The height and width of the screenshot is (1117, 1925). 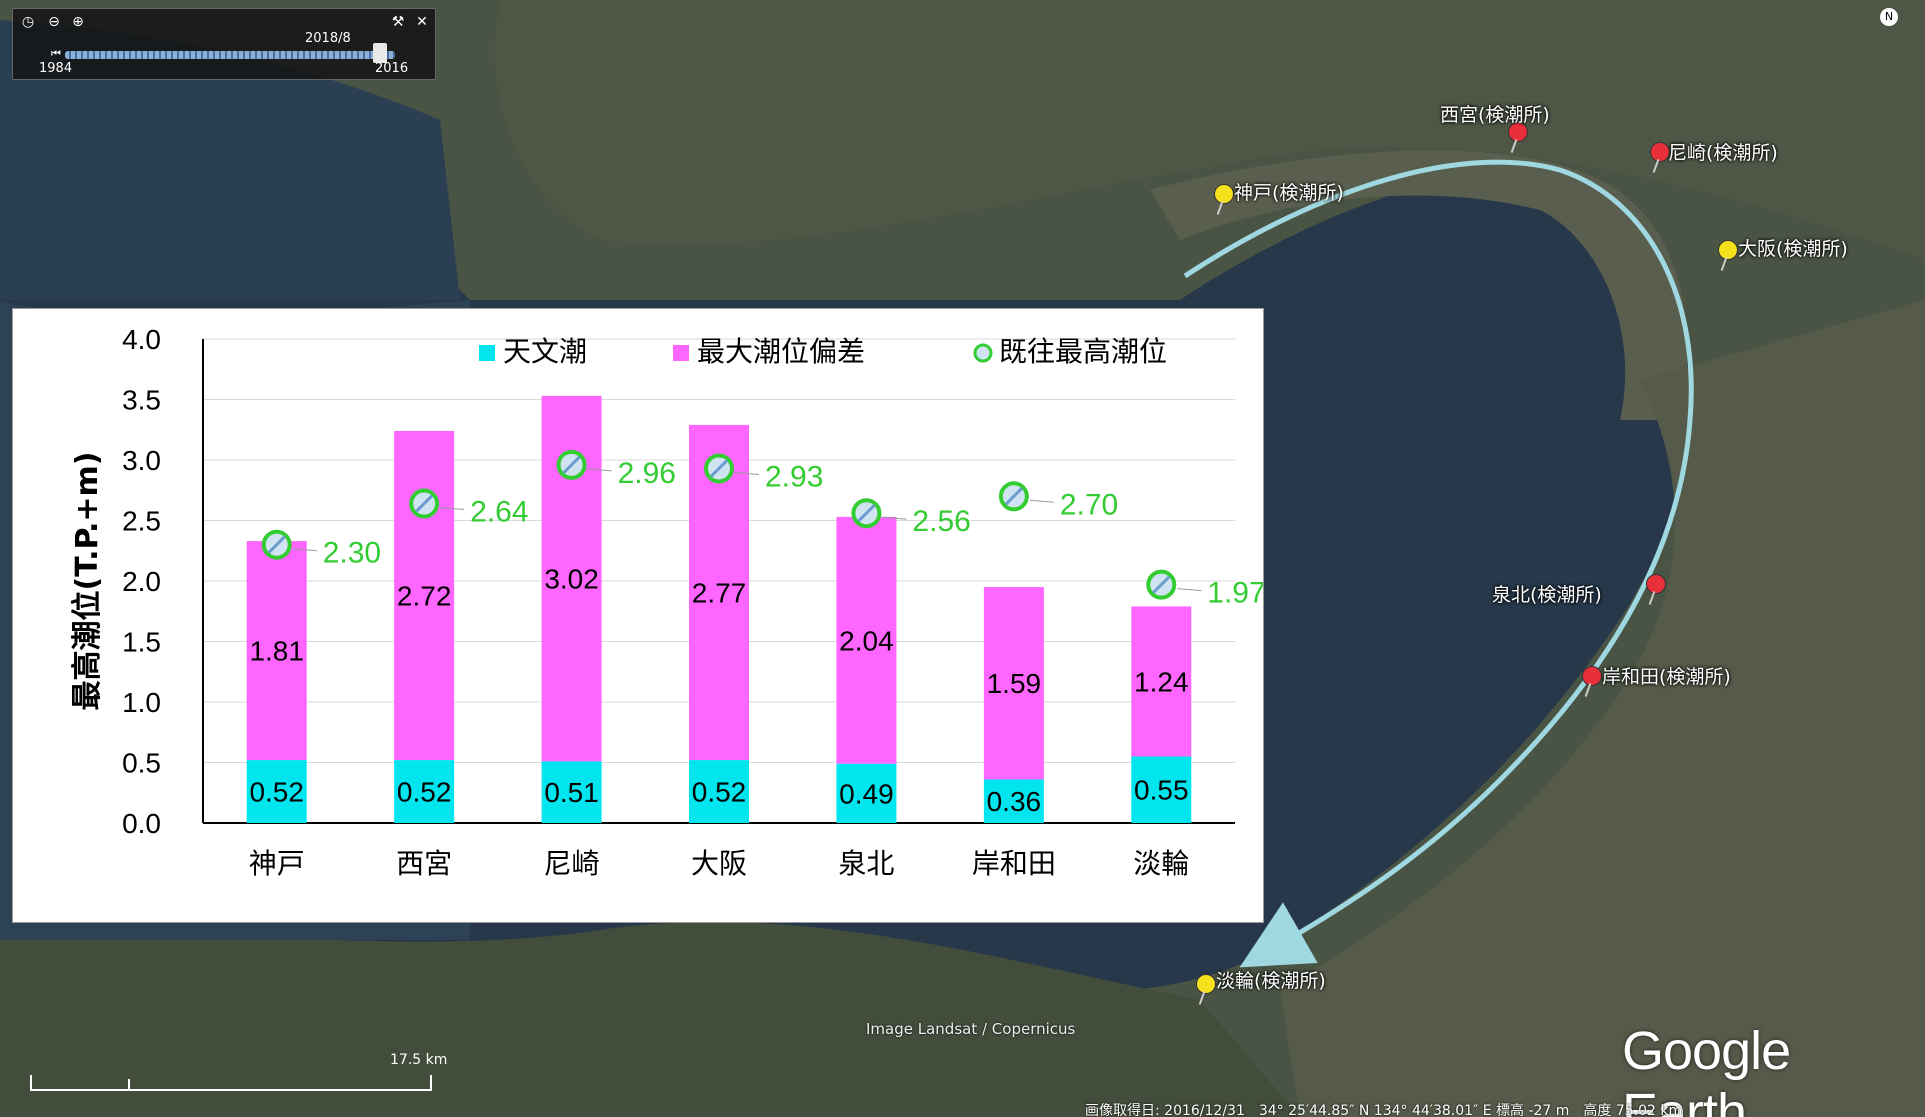 I want to click on clock-icon: ◷, so click(x=28, y=22).